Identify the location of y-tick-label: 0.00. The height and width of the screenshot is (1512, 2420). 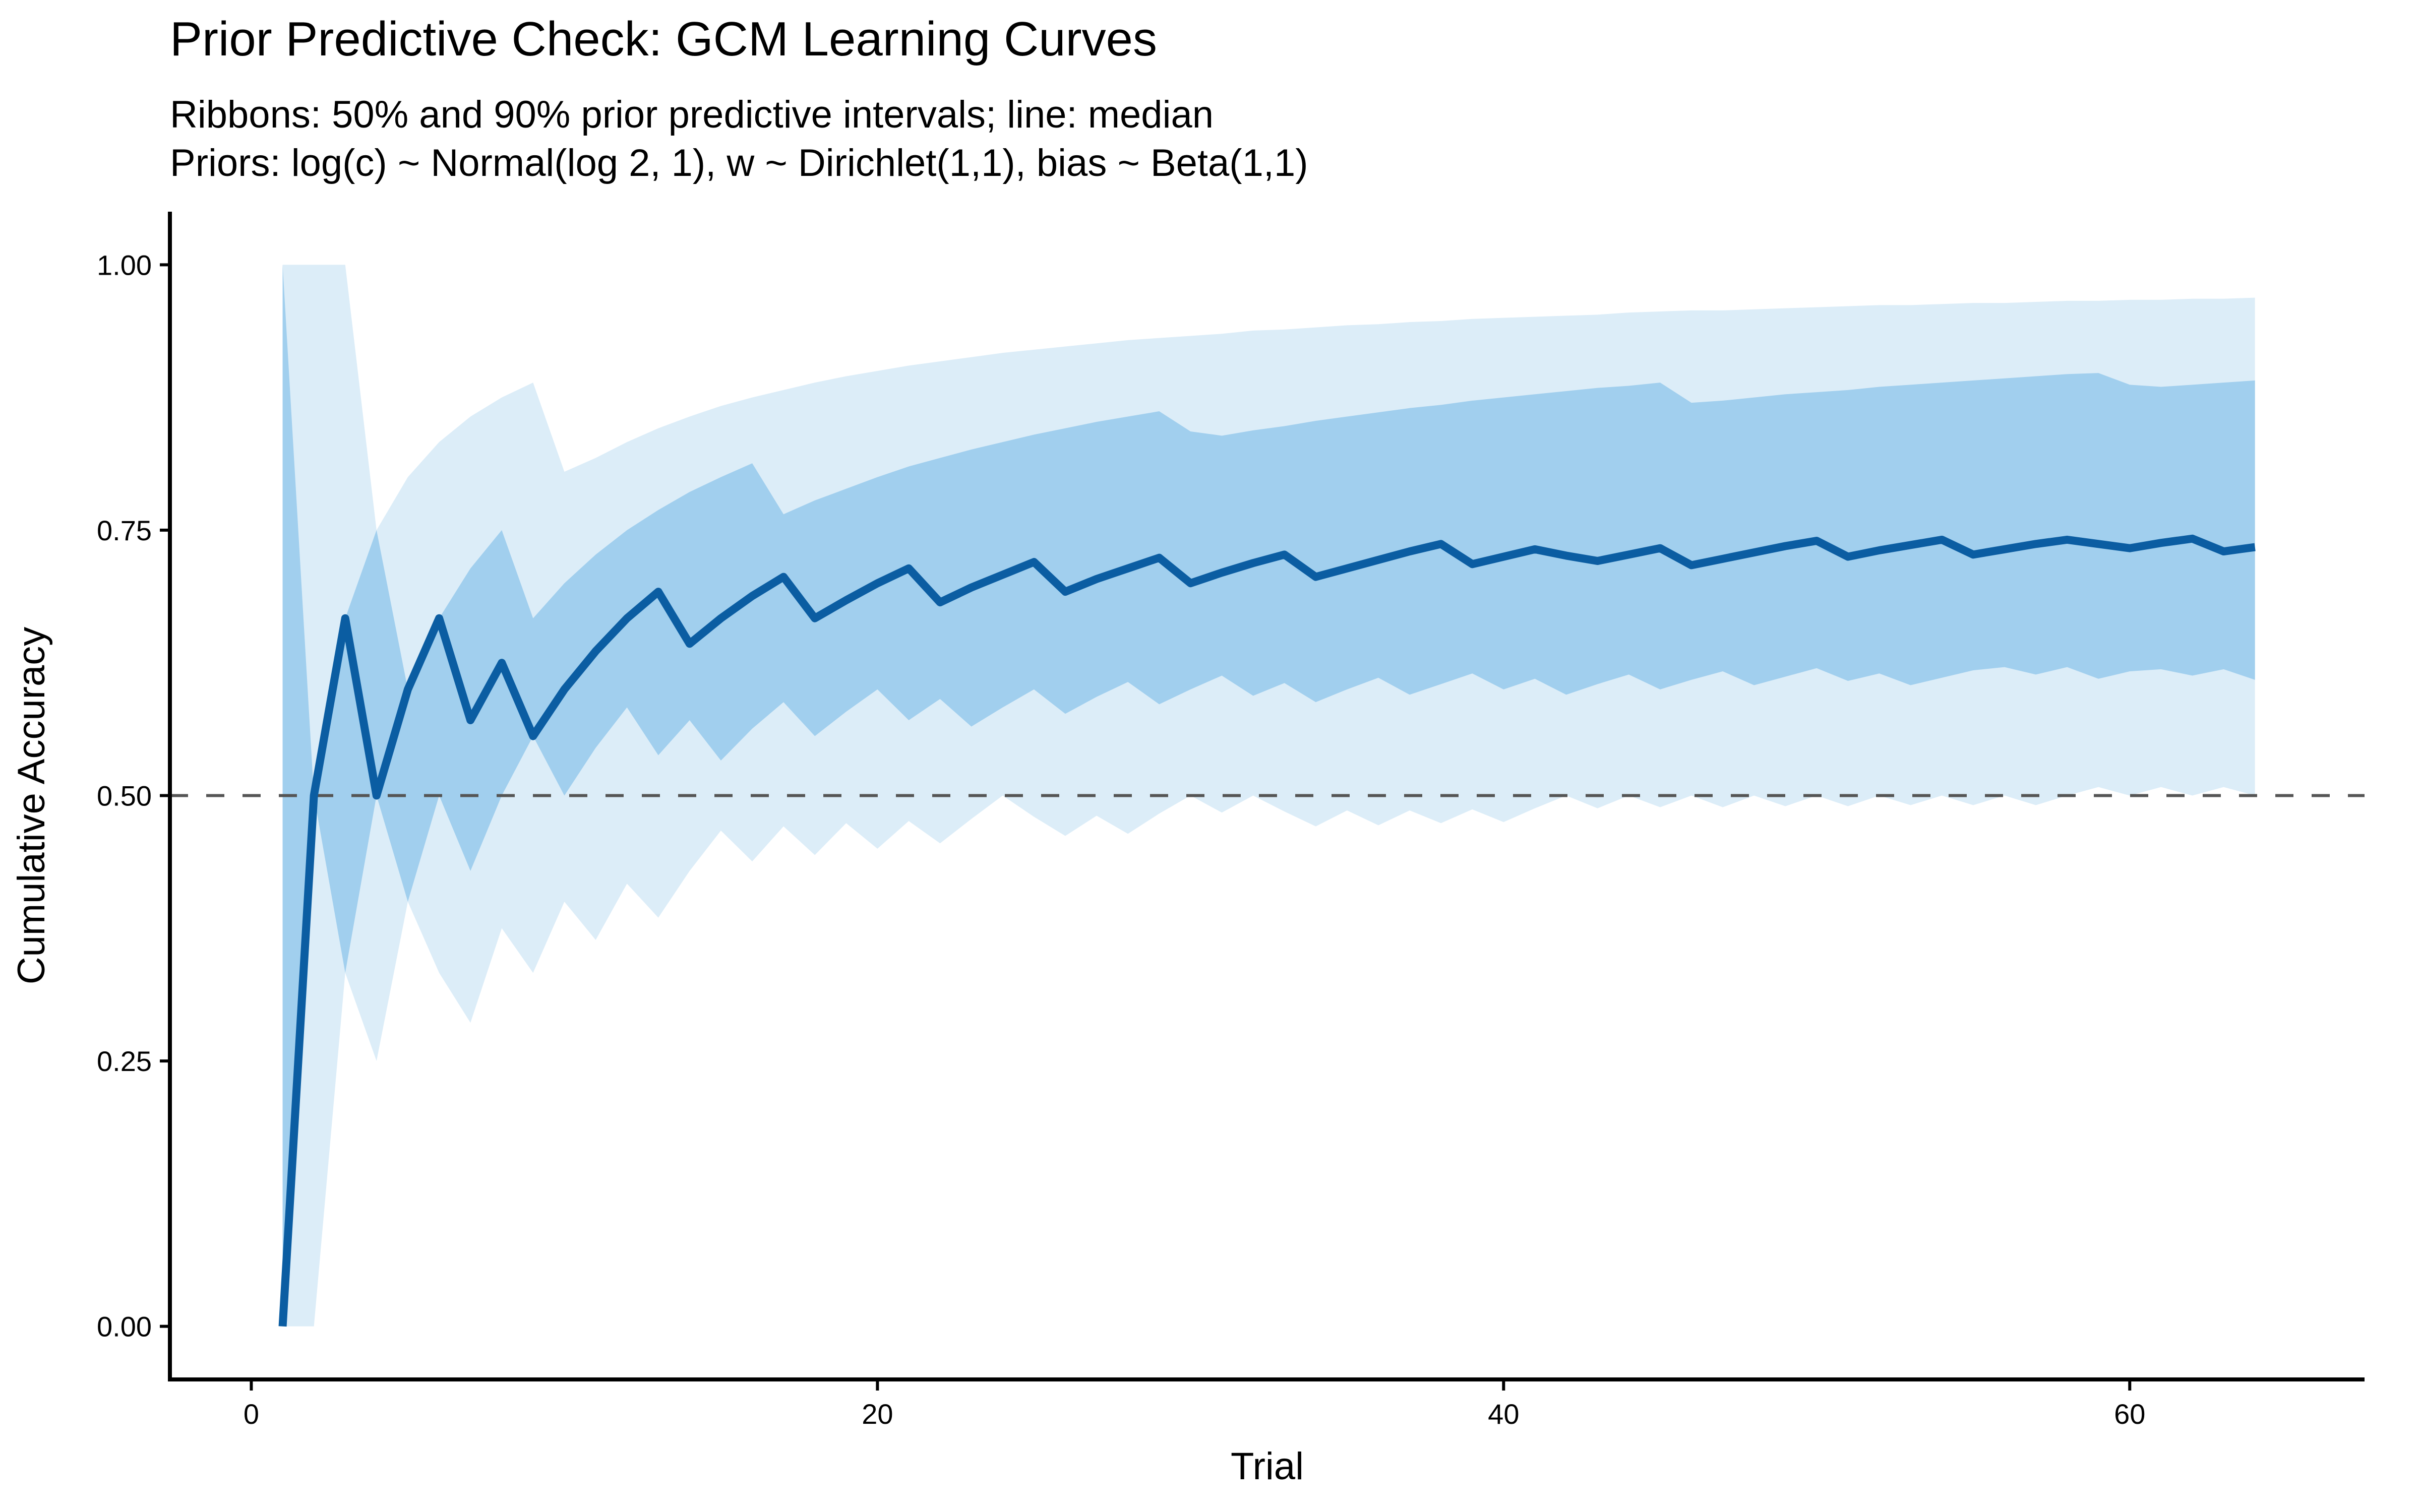
(124, 1327).